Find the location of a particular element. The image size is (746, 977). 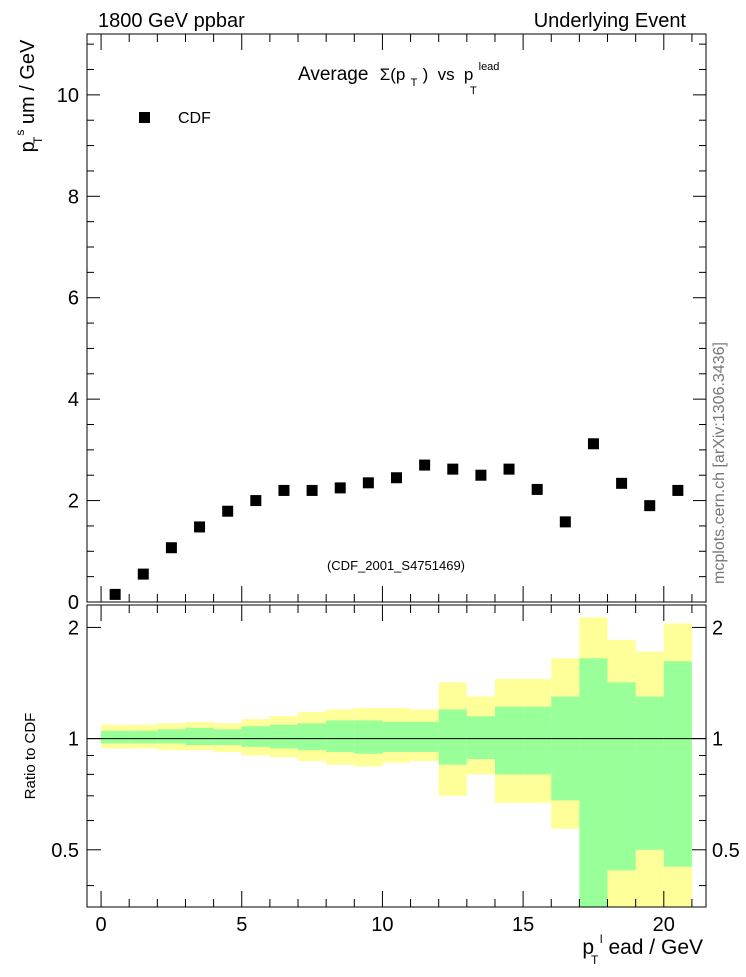

ylabel-p: p is located at coordinates (28, 146).